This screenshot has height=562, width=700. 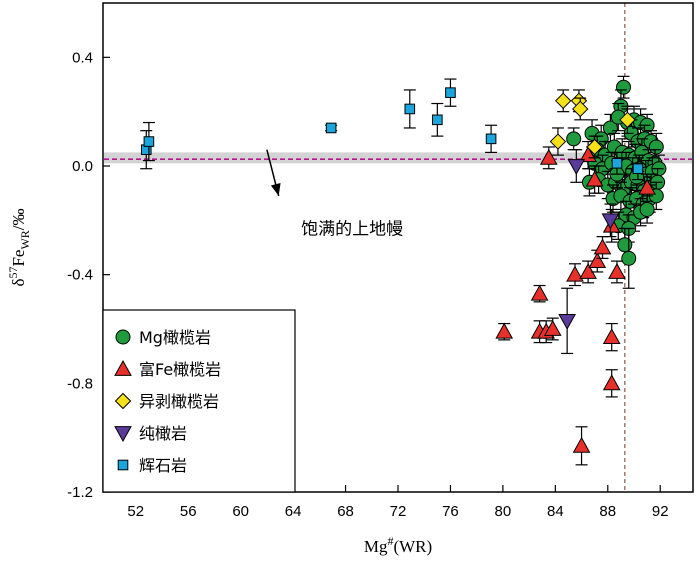 What do you see at coordinates (555, 511) in the screenshot?
I see `x-tick-label: 84` at bounding box center [555, 511].